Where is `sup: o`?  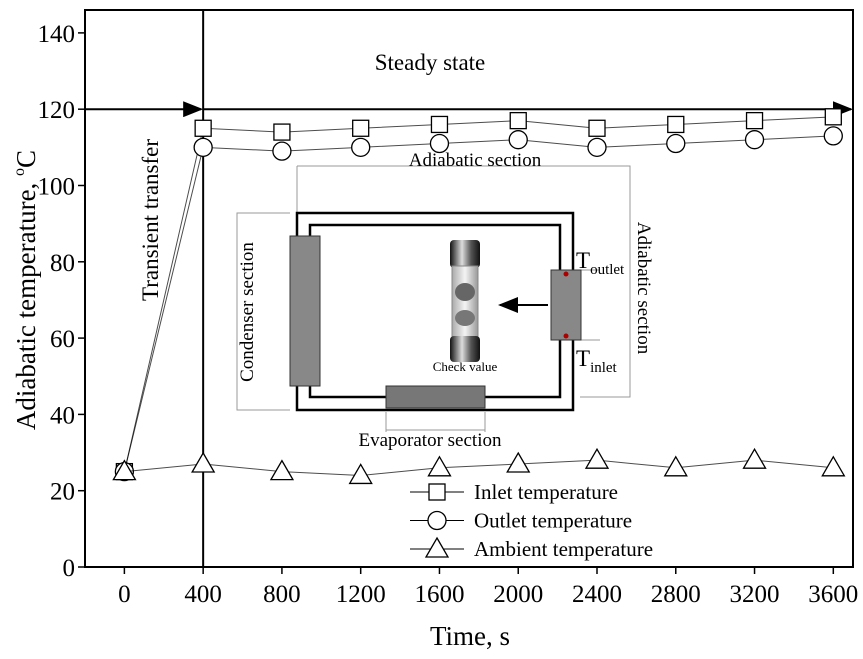 sup: o is located at coordinates (19, 172).